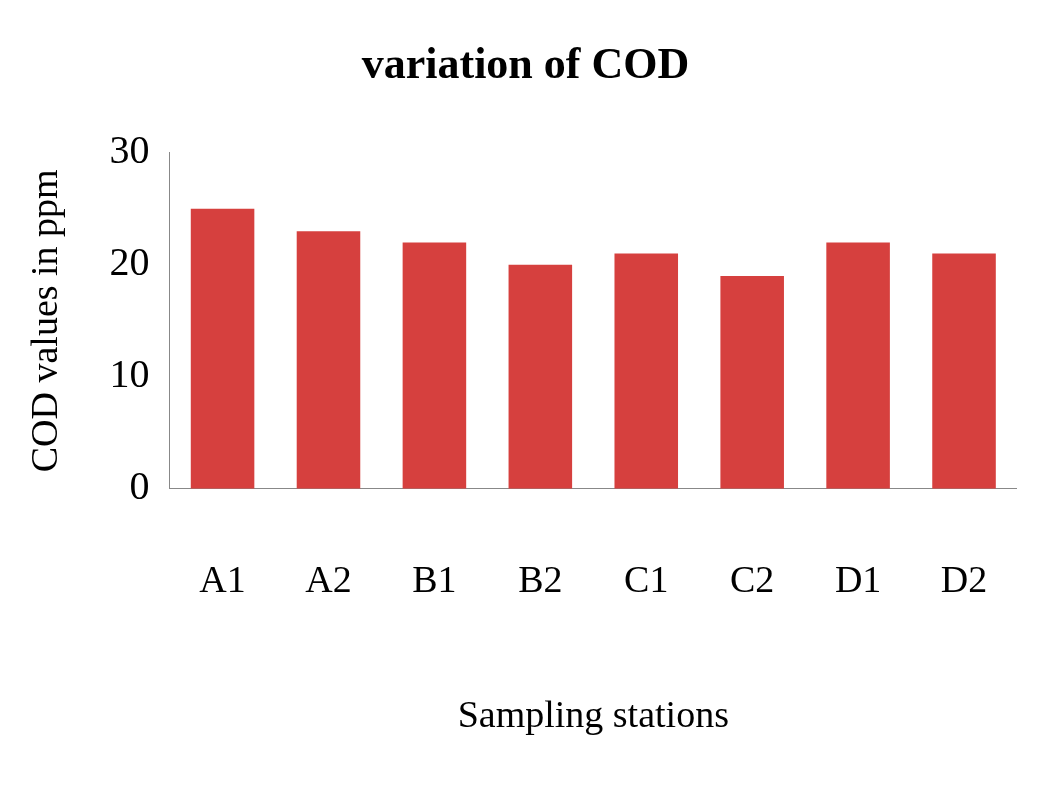  I want to click on x-tick-label: A2, so click(328, 578).